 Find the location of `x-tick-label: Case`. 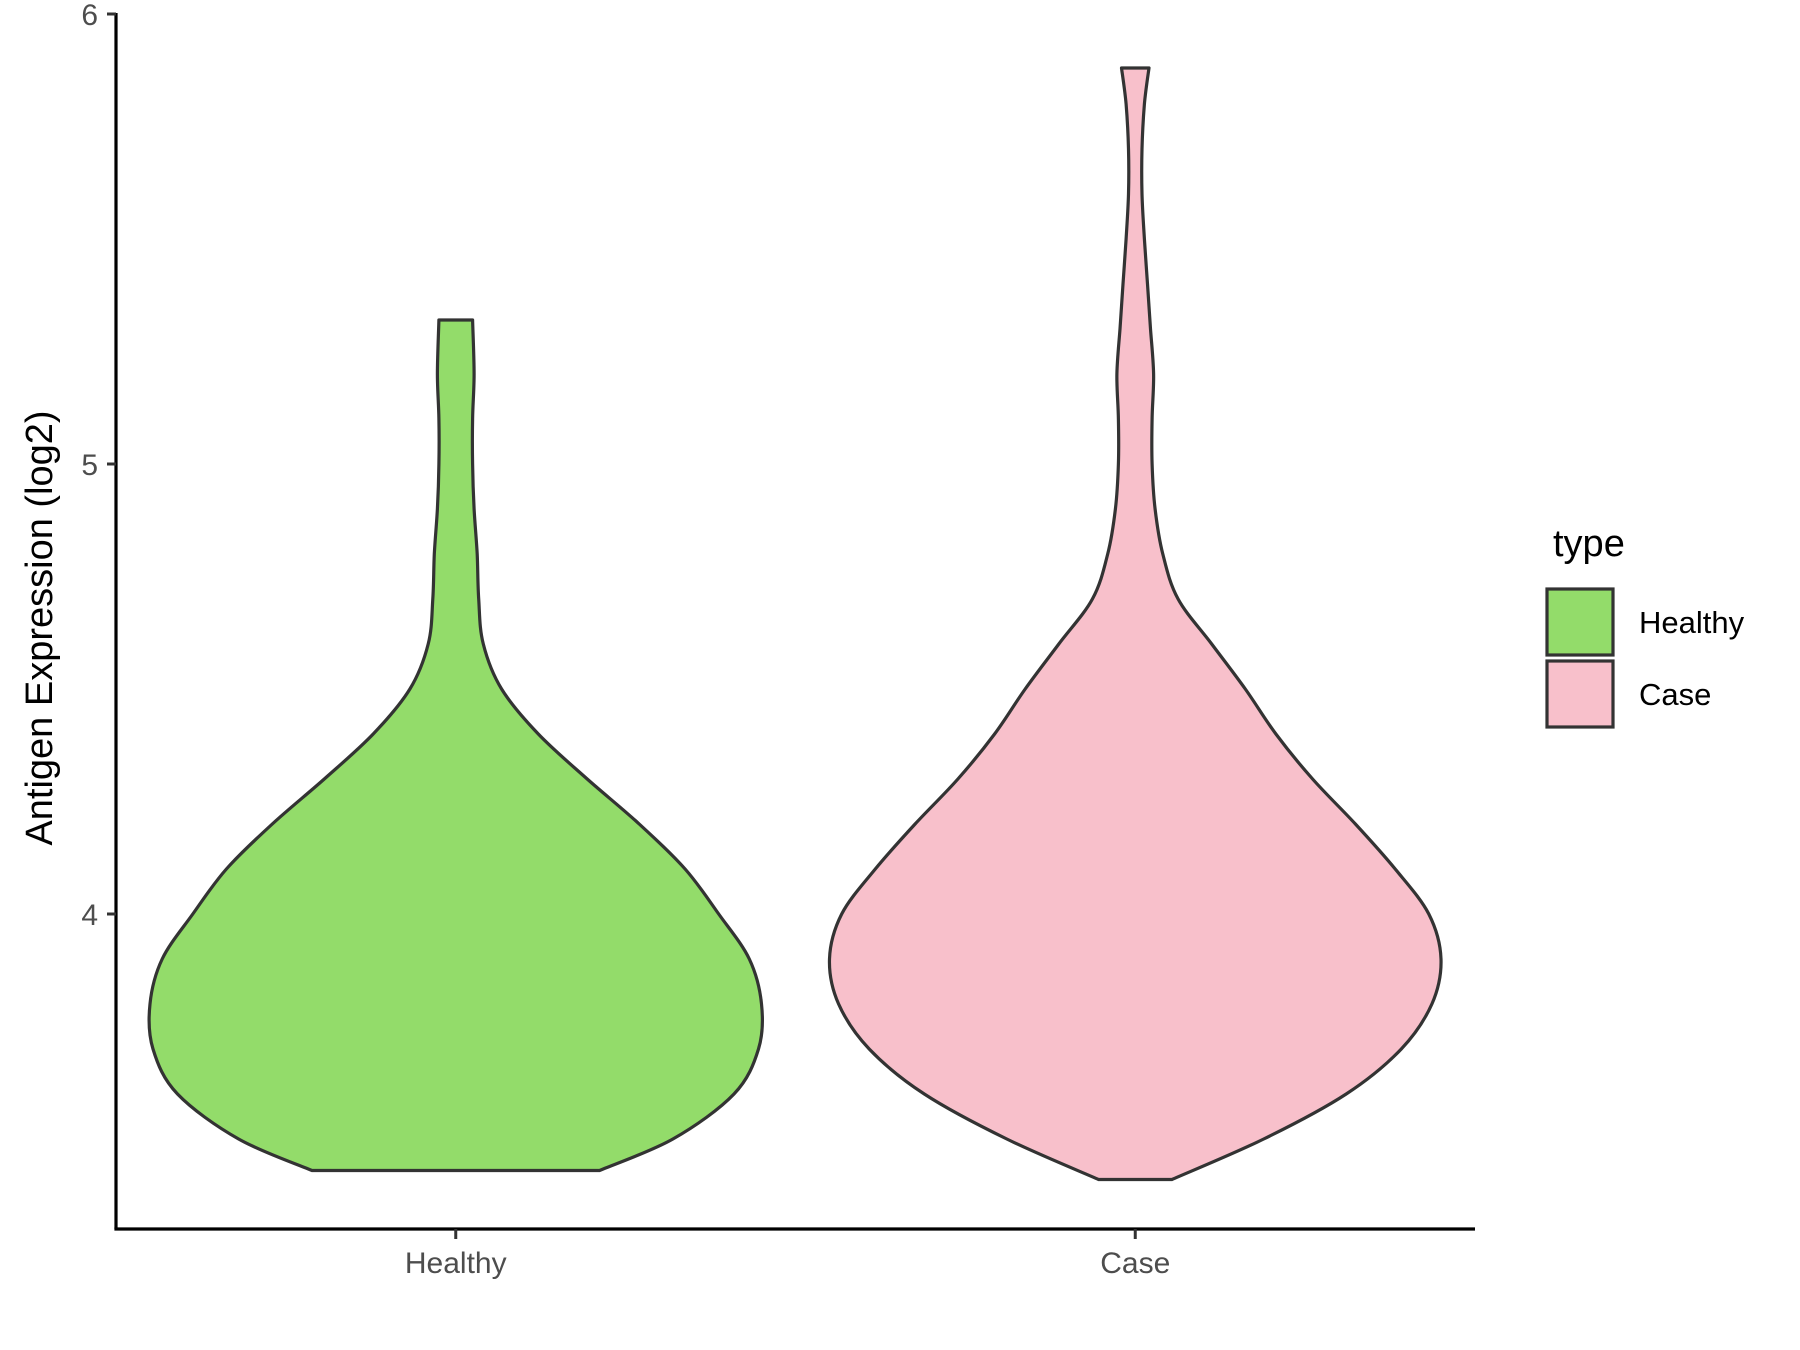

x-tick-label: Case is located at coordinates (1135, 1263).